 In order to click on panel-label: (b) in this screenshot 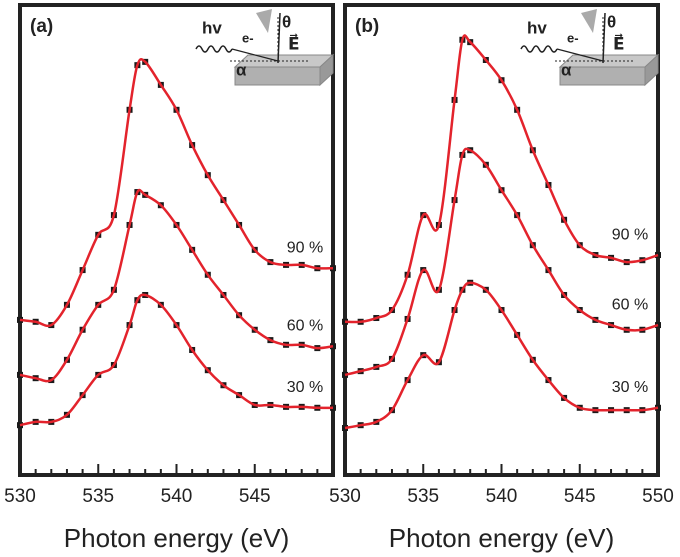, I will do `click(367, 26)`.